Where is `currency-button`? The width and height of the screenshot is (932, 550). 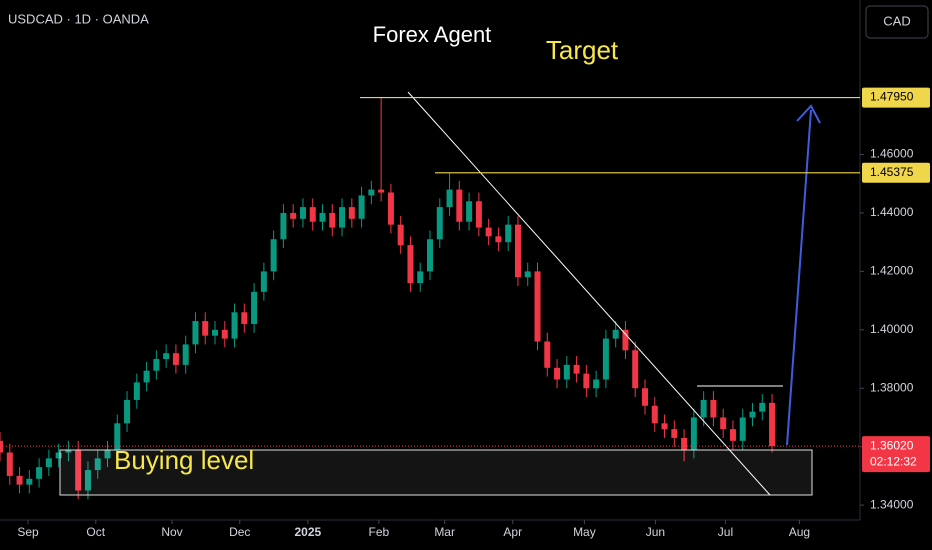
currency-button is located at coordinates (897, 22).